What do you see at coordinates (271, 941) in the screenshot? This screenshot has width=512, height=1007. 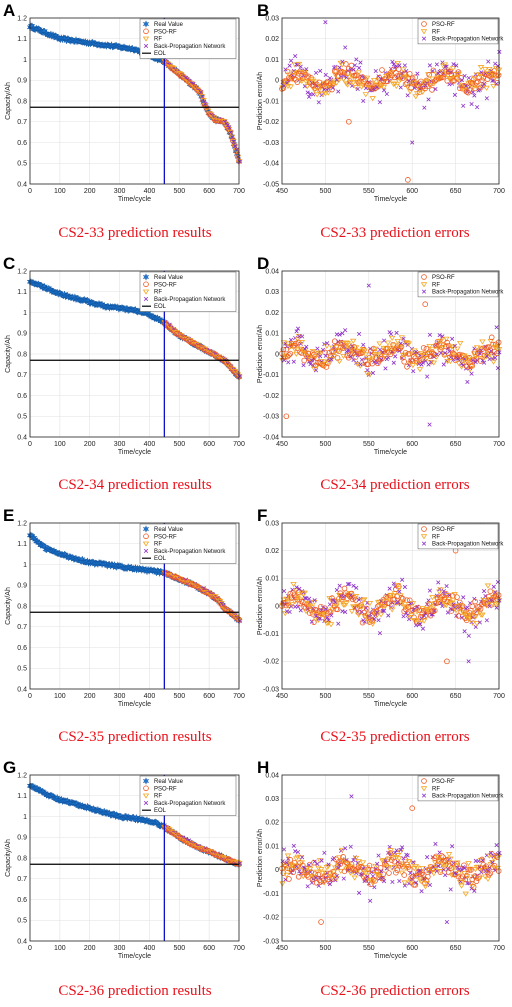 I see `y-tick-label: -0.03` at bounding box center [271, 941].